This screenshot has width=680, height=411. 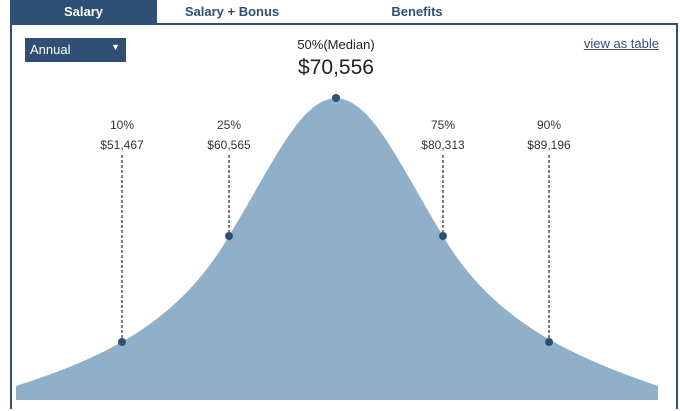 What do you see at coordinates (122, 125) in the screenshot?
I see `p10-label: 10%` at bounding box center [122, 125].